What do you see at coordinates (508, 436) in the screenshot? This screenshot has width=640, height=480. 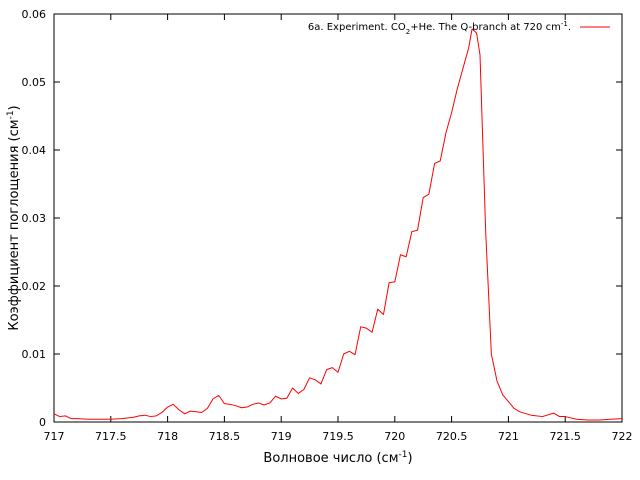 I see `x-tick-label: 721` at bounding box center [508, 436].